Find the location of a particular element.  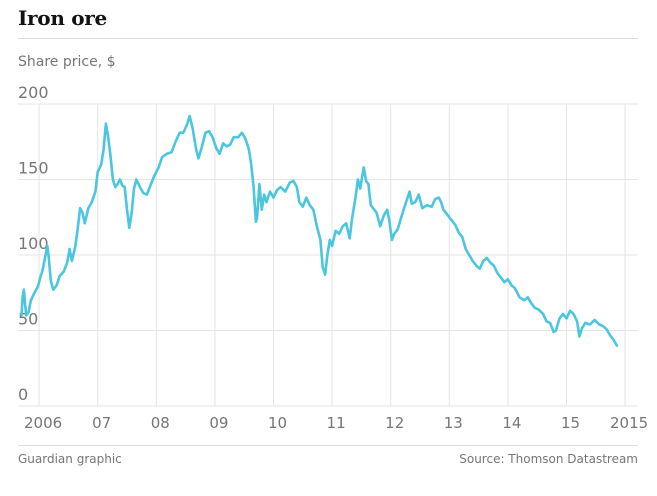

y-tick-label: 0 is located at coordinates (23, 394).